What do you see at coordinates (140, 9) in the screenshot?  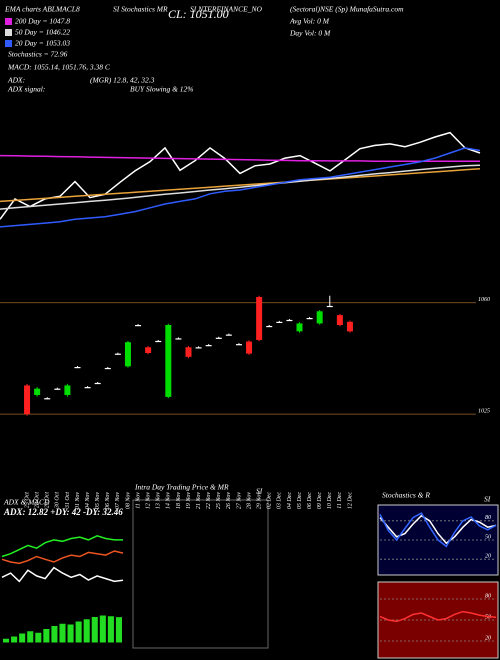 I see `header-text: SI Stochastics MR` at bounding box center [140, 9].